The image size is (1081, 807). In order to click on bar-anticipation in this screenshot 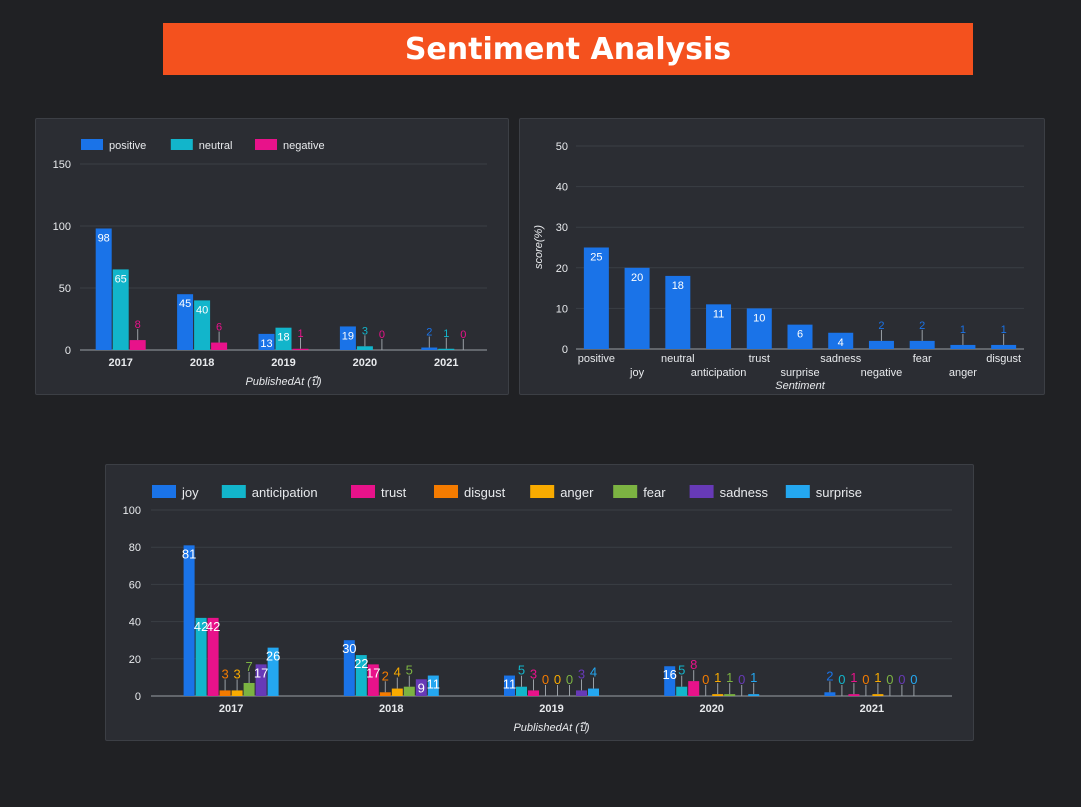, I will do `click(719, 326)`.